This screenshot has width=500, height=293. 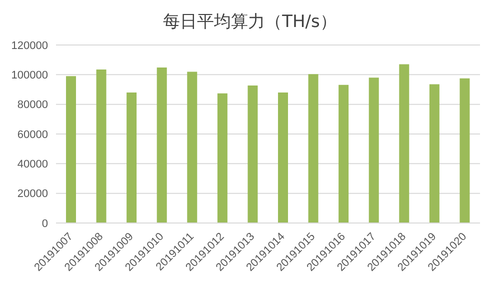 I want to click on y-tick-label: 60000, so click(x=32, y=134).